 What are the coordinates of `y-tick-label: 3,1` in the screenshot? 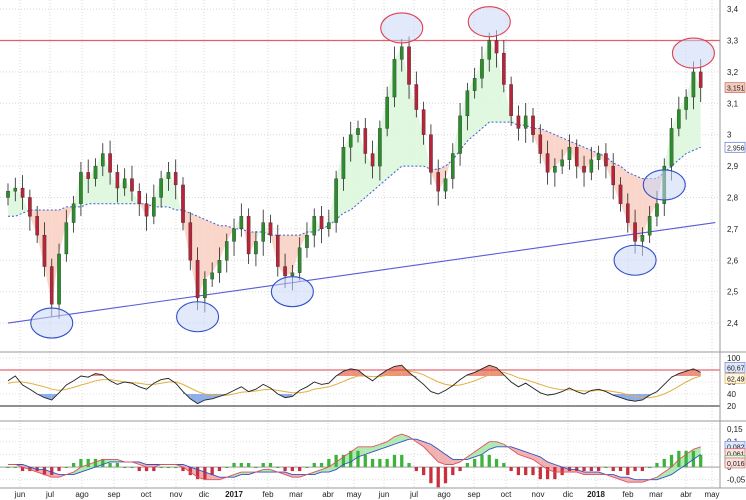 It's located at (733, 103).